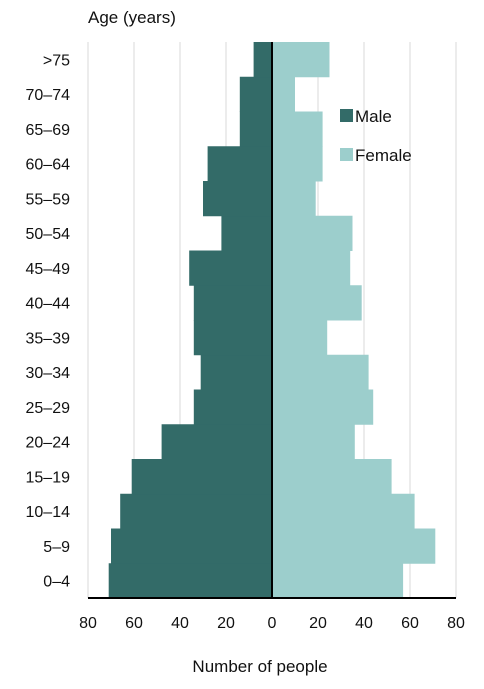 This screenshot has height=689, width=484. I want to click on y-tick-label: 20–24, so click(48, 443).